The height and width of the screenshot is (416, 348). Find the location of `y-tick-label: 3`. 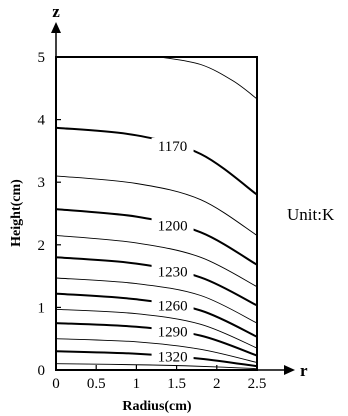

y-tick-label: 3 is located at coordinates (42, 183).